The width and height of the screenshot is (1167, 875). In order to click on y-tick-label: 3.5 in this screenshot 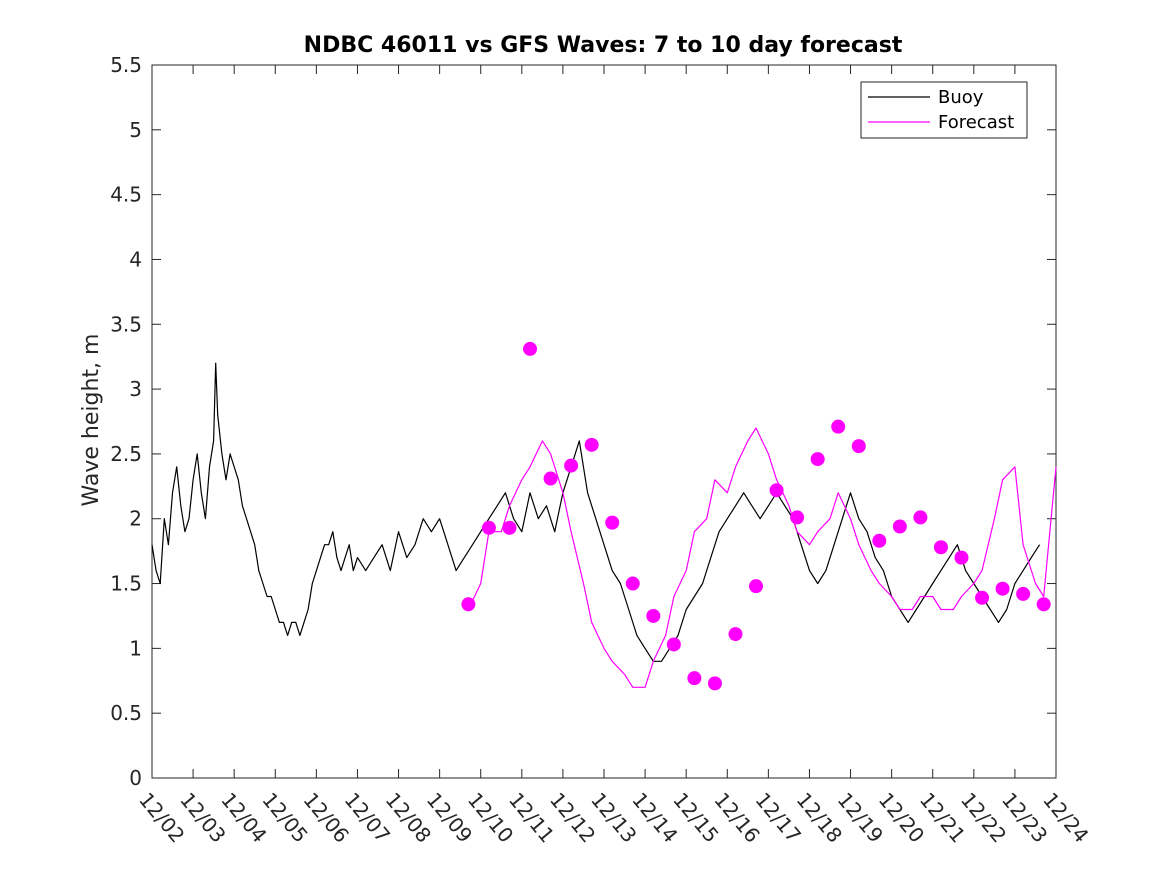, I will do `click(126, 324)`.